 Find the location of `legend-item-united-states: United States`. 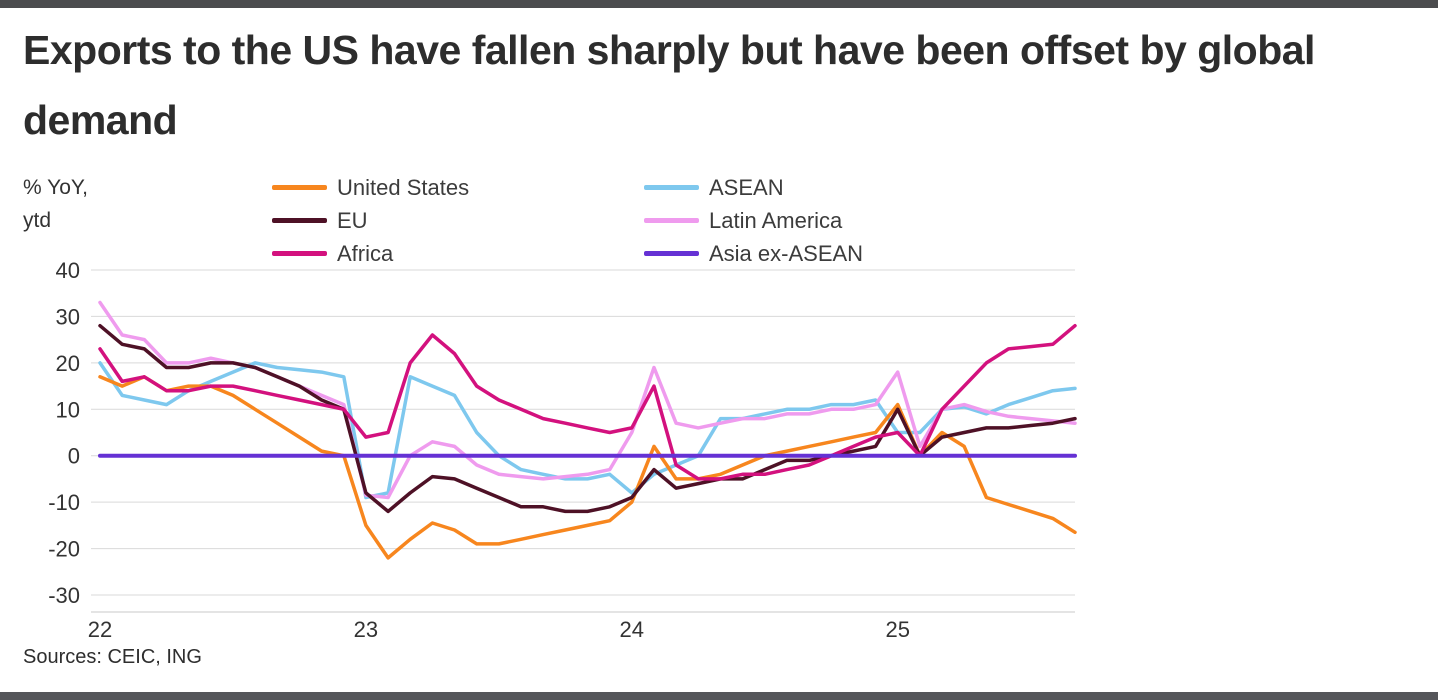

legend-item-united-states: United States is located at coordinates (458, 187).